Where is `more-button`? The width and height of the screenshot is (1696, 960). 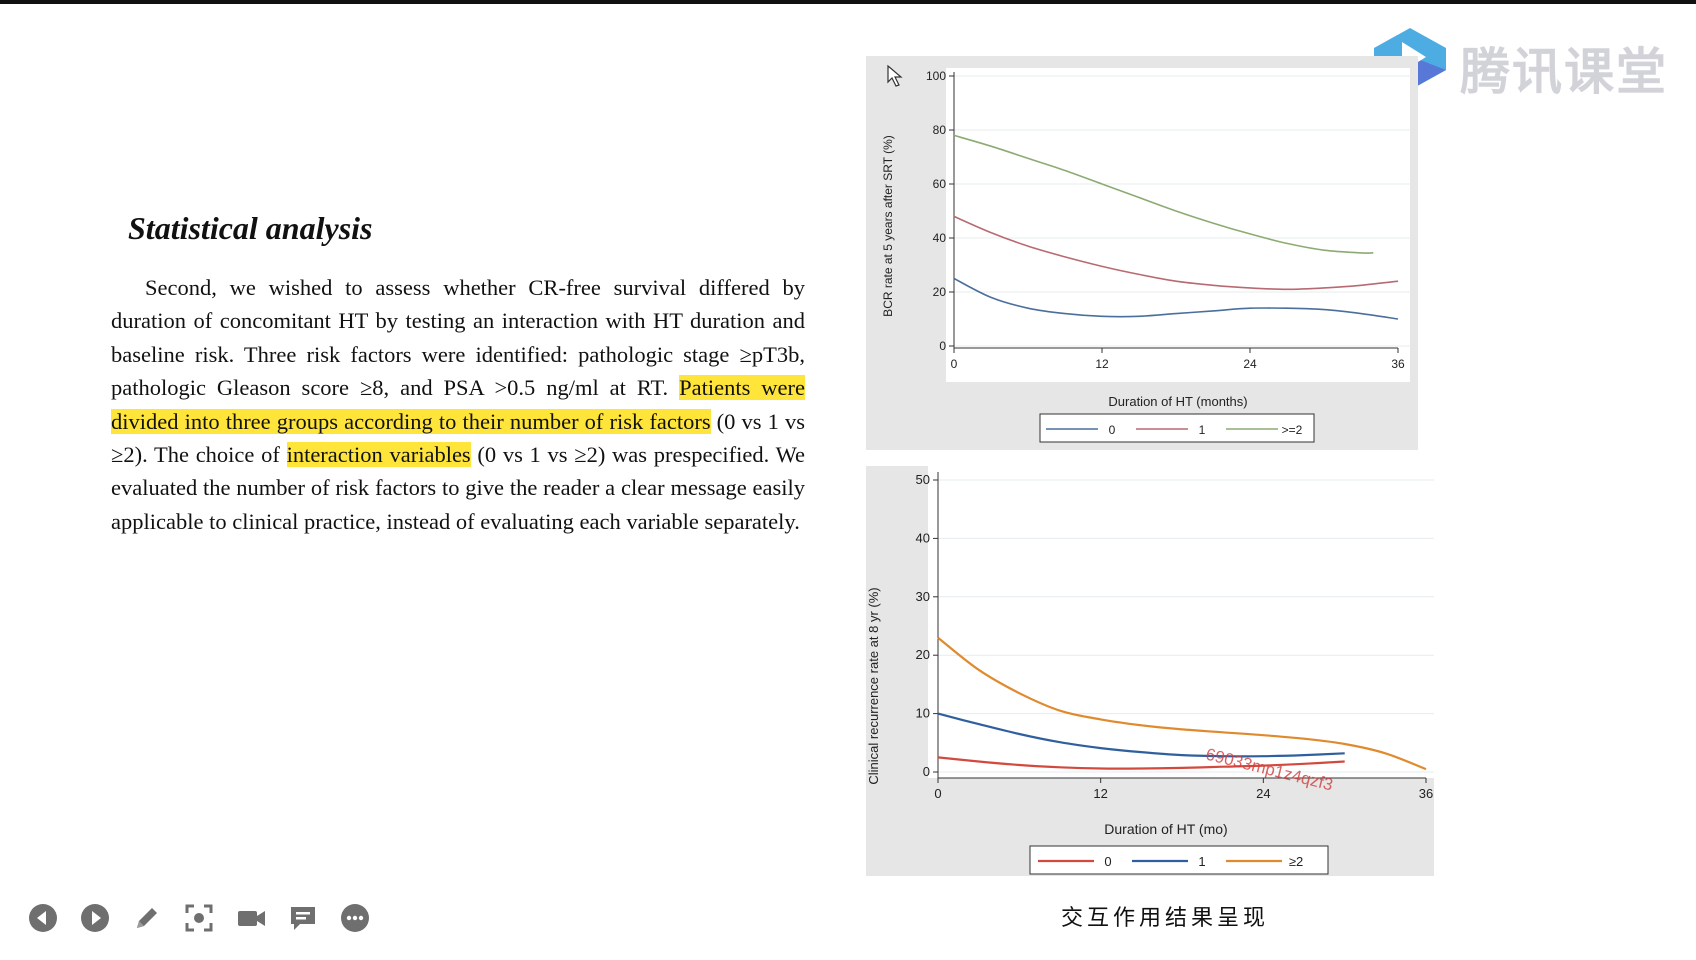 more-button is located at coordinates (355, 918).